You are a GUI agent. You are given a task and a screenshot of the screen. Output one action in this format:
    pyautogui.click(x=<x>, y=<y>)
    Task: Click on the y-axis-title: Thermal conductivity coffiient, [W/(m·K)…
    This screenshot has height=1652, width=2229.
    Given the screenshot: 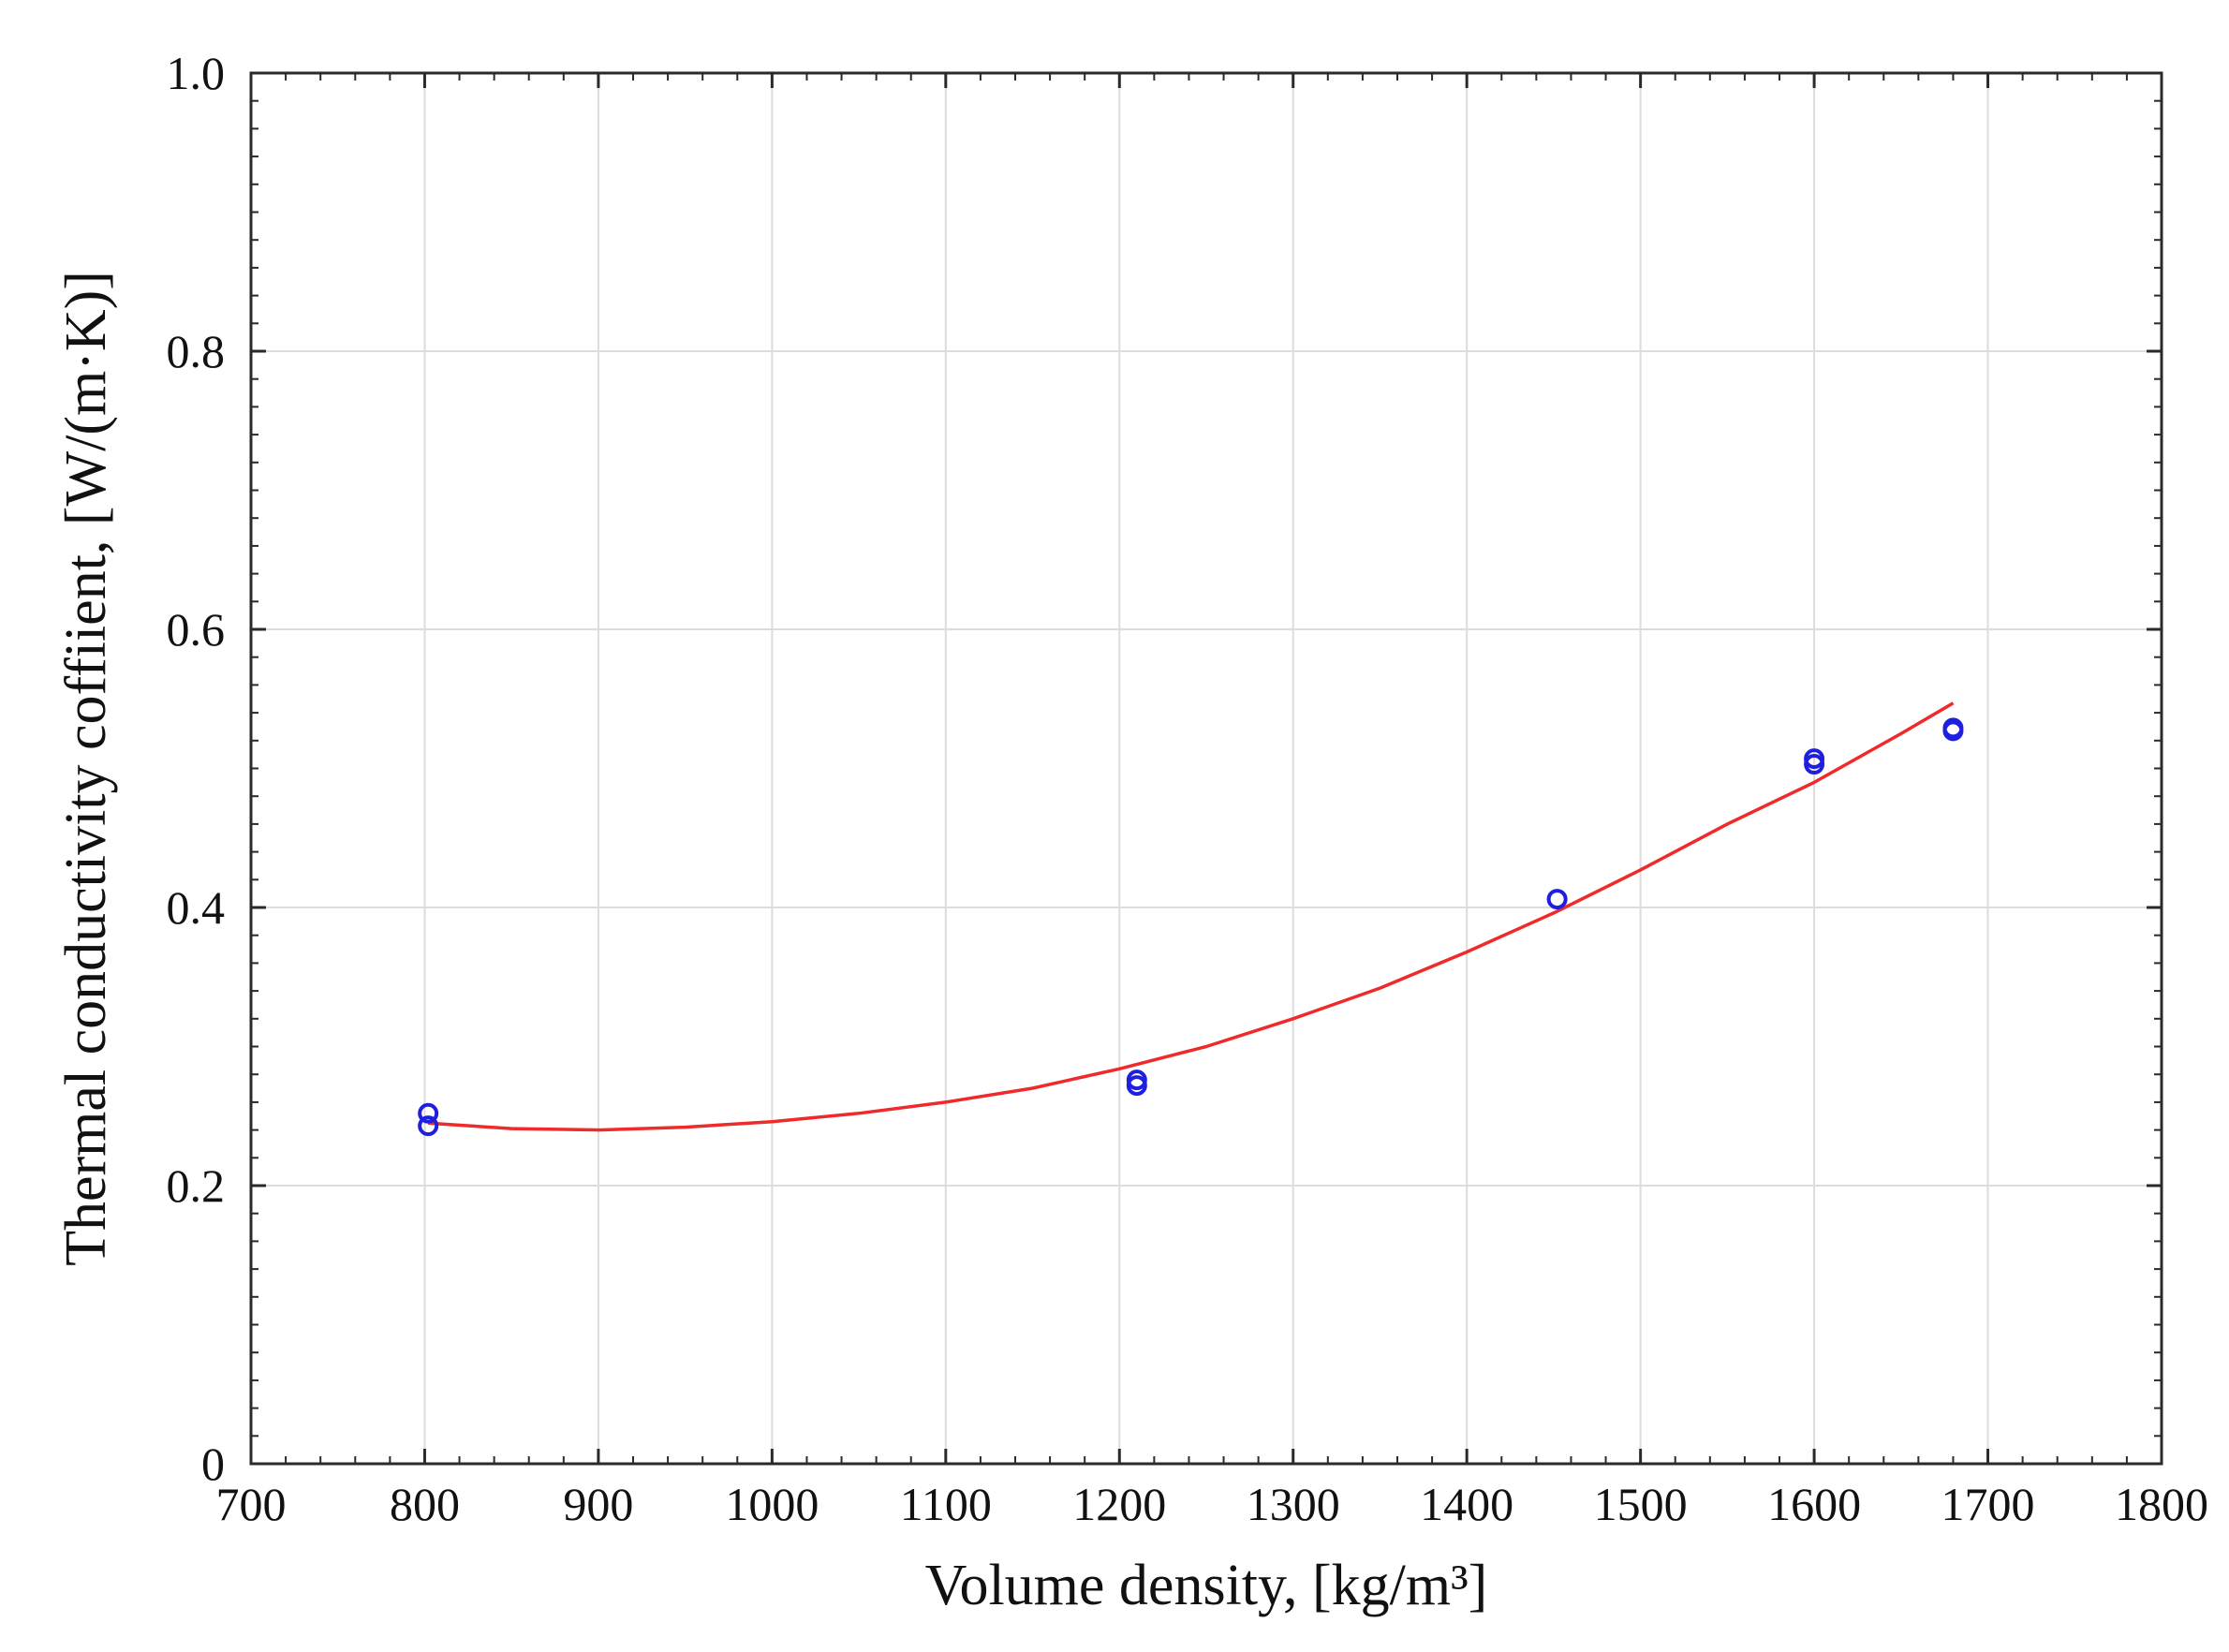 What is the action you would take?
    pyautogui.click(x=86, y=768)
    